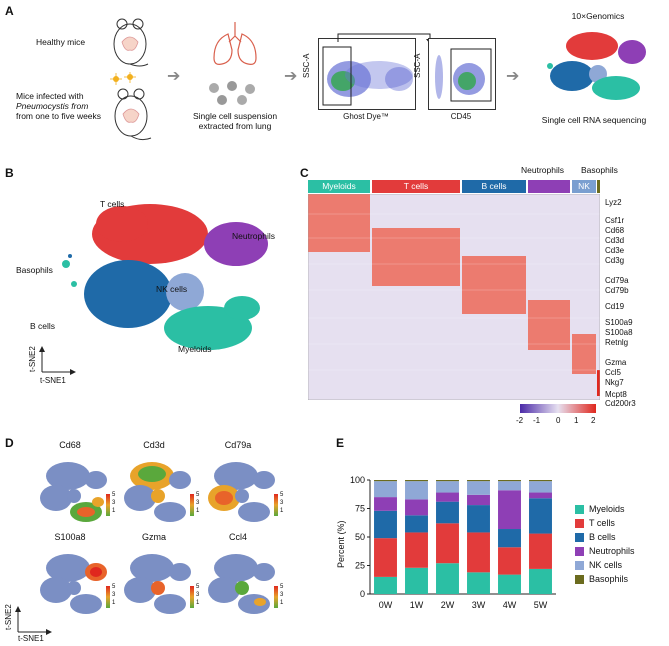 The width and height of the screenshot is (669, 646). Describe the element at coordinates (9, 11) in the screenshot. I see `panel-label-a: A` at that location.